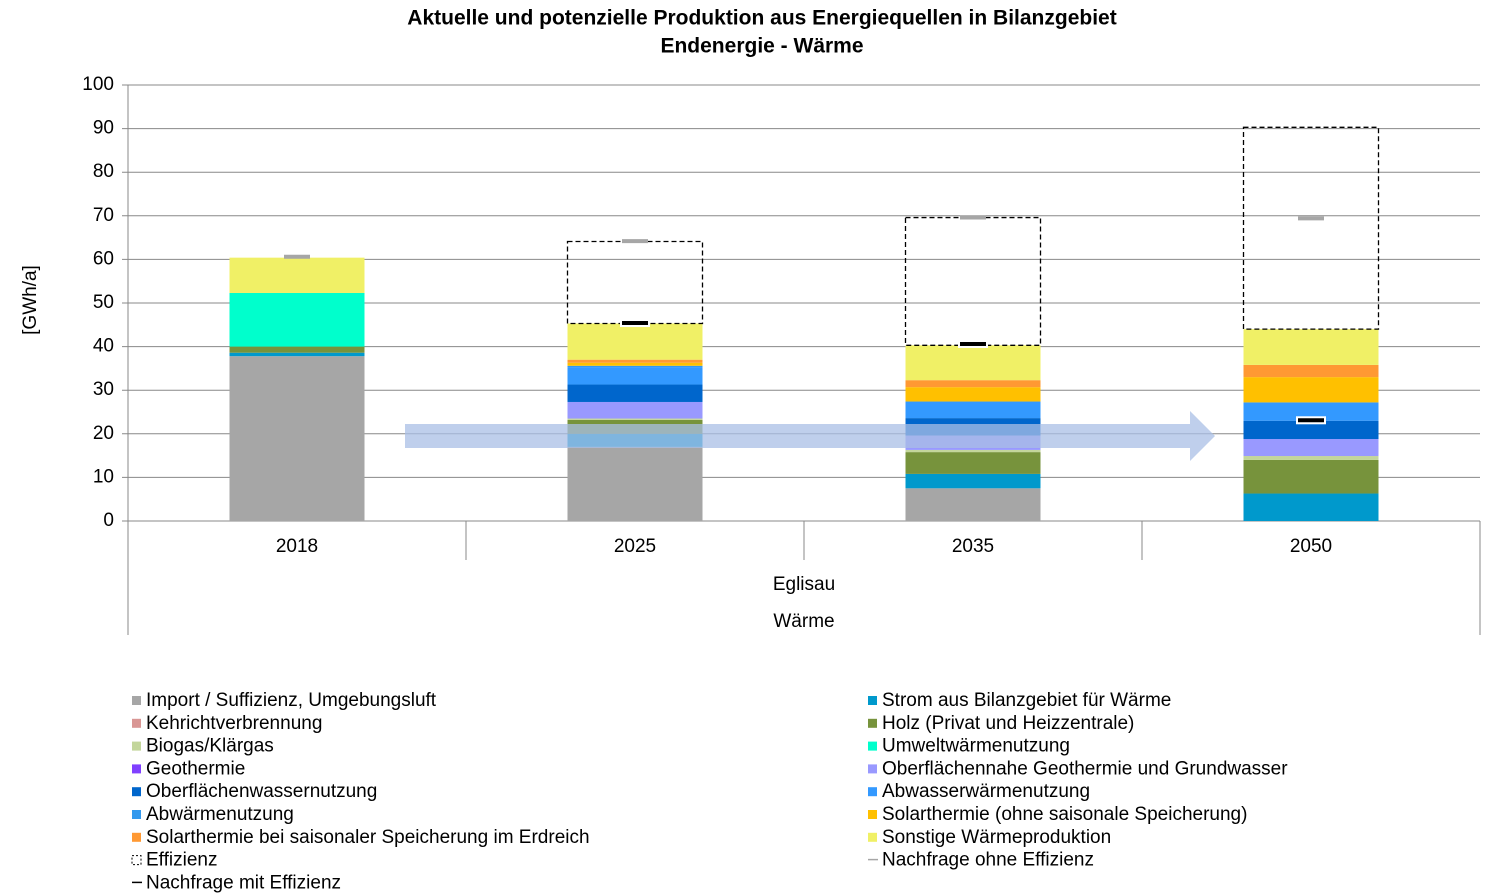 This screenshot has height=894, width=1489. I want to click on legend-label: Import / Suffizienz, Umgebungsluft, so click(291, 700).